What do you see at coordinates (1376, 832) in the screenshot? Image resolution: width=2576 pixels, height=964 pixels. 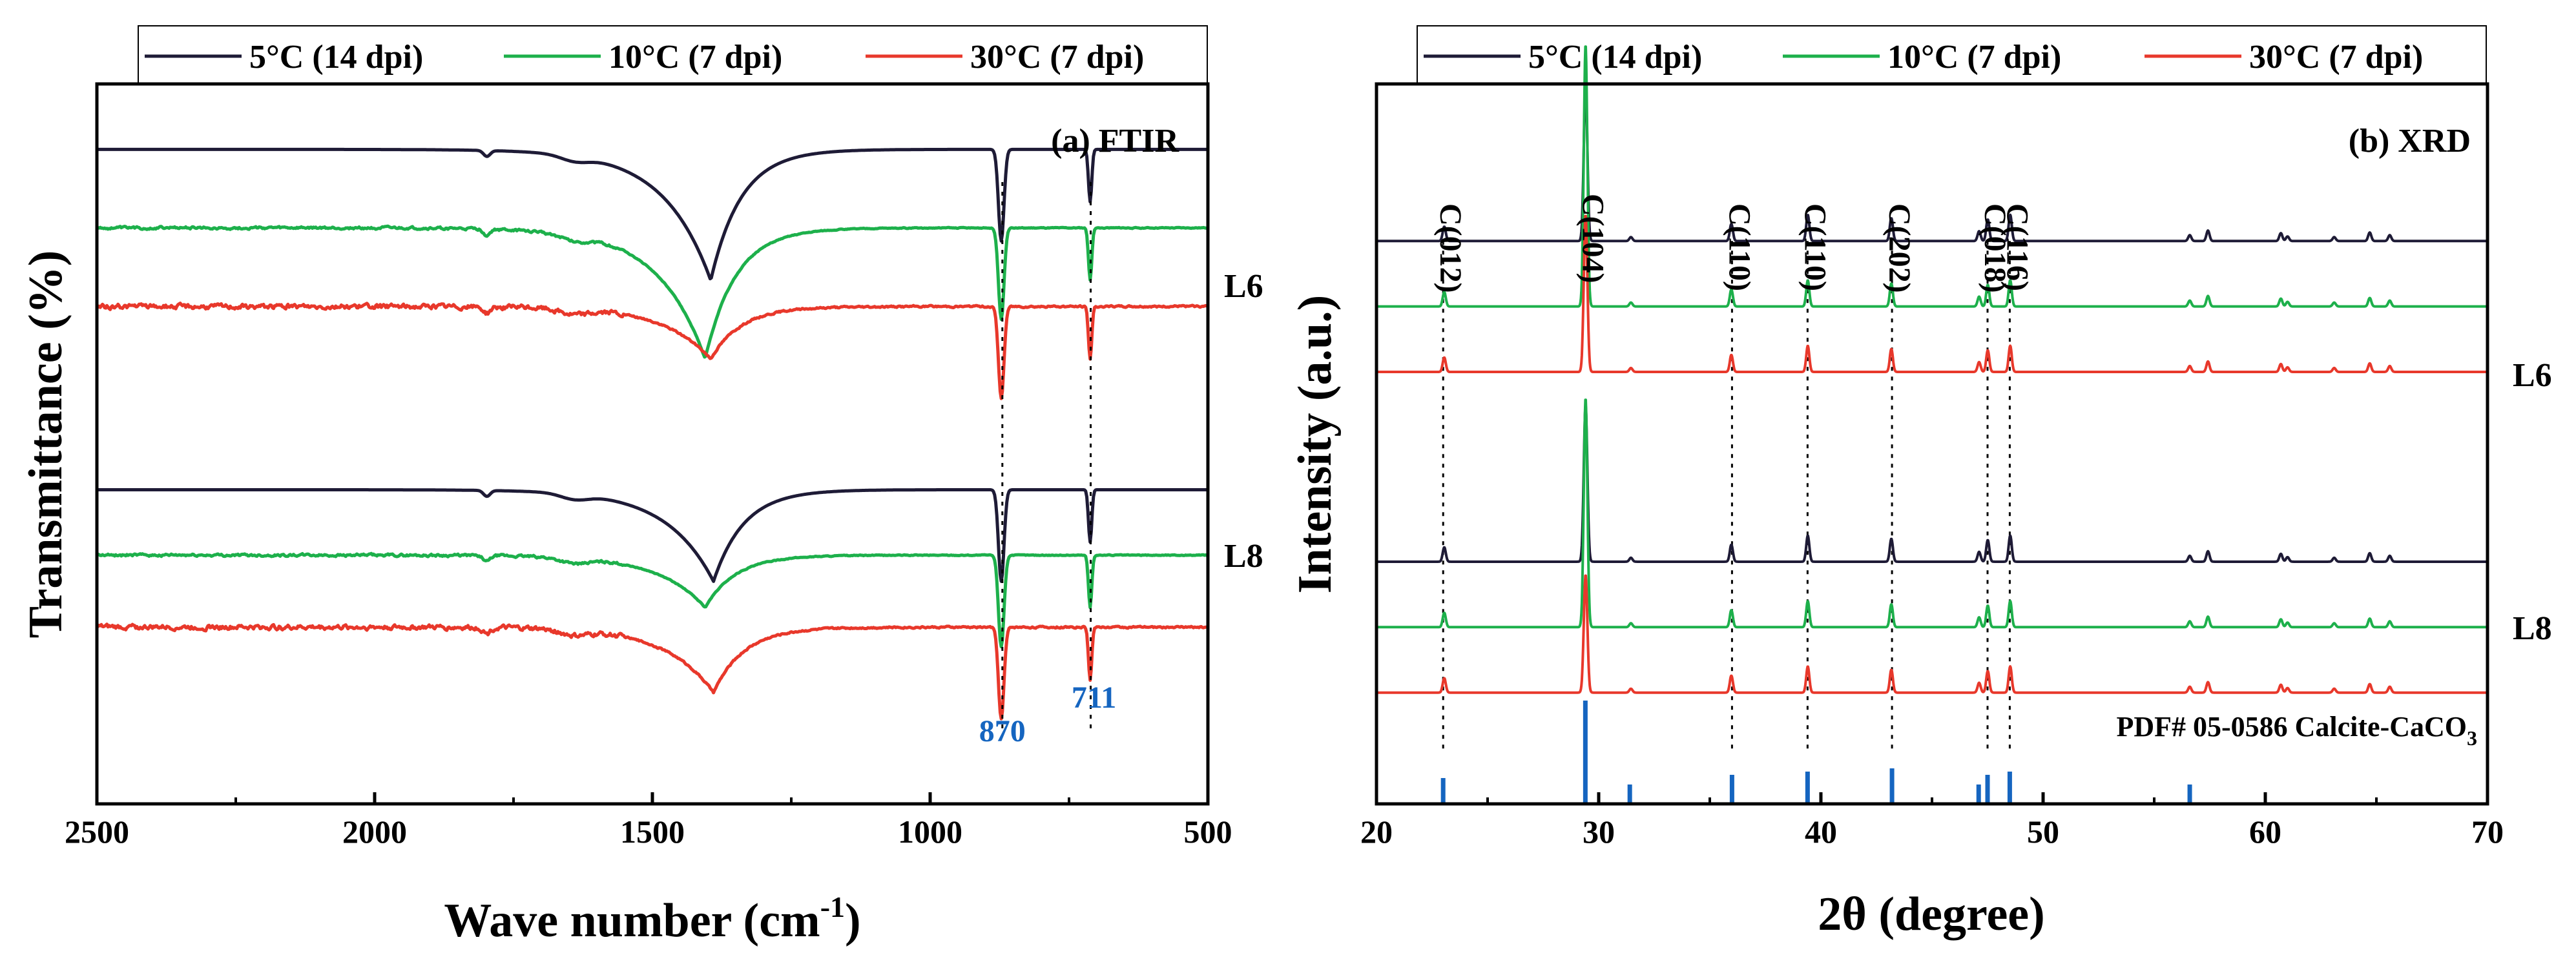 I see `xrd-x-tick-label-20: 20` at bounding box center [1376, 832].